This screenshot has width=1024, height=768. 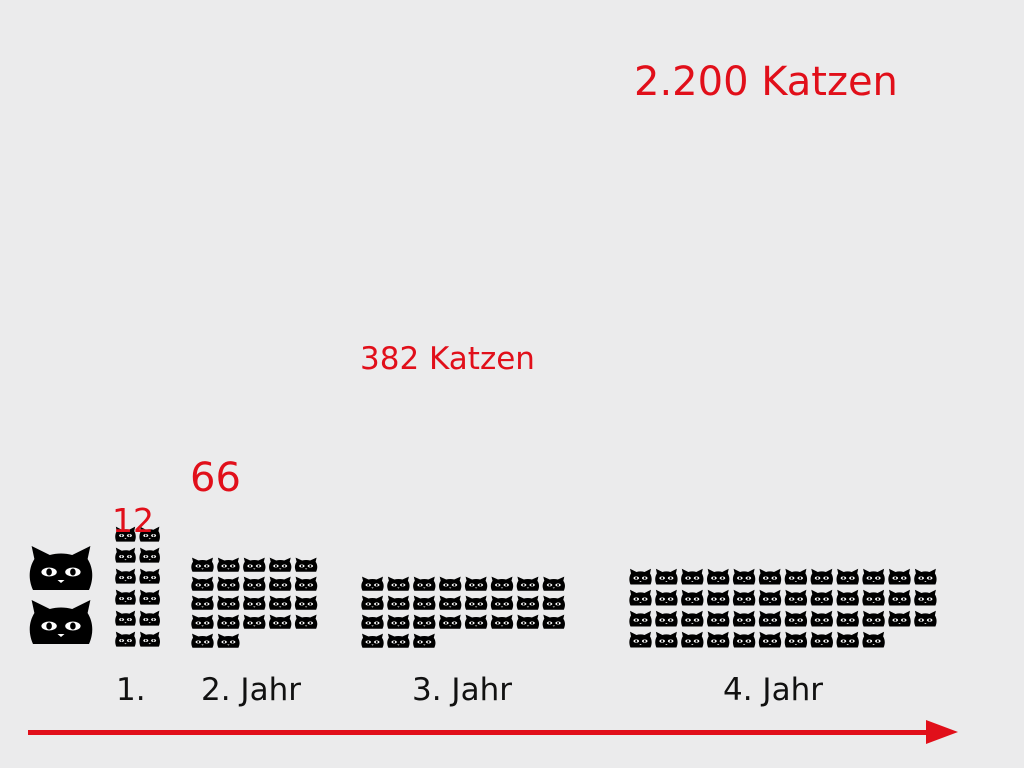 What do you see at coordinates (131, 690) in the screenshot?
I see `x-tick-label-year-1: 1.` at bounding box center [131, 690].